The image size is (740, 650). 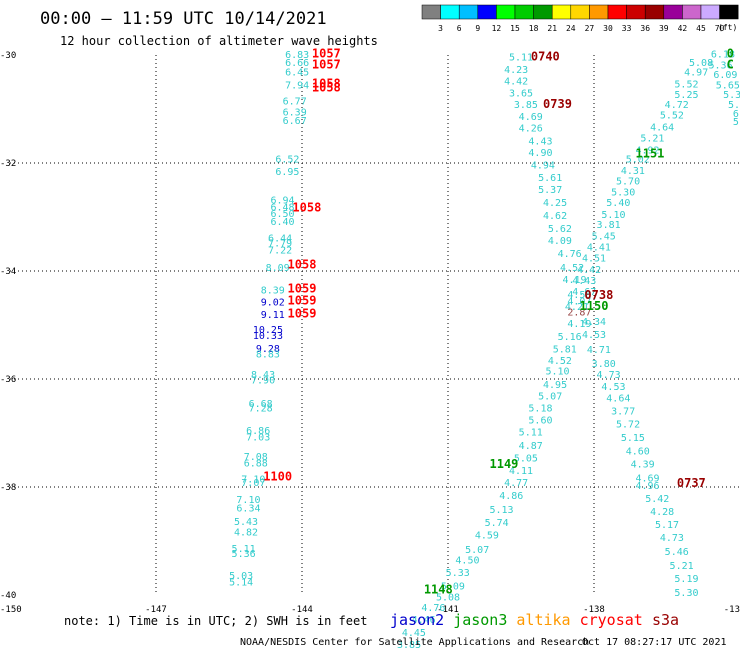 What do you see at coordinates (555, 385) in the screenshot?
I see `wave-height-value: 4.95` at bounding box center [555, 385].